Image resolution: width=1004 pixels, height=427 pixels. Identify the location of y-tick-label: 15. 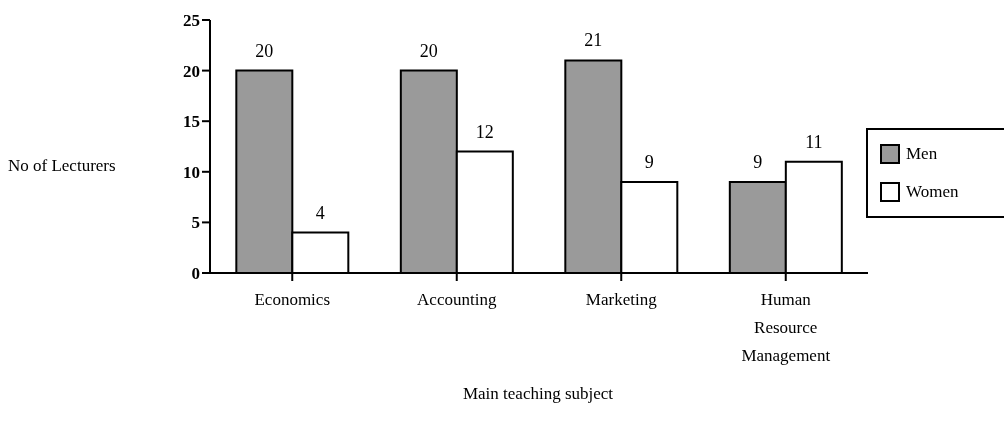
(191, 122).